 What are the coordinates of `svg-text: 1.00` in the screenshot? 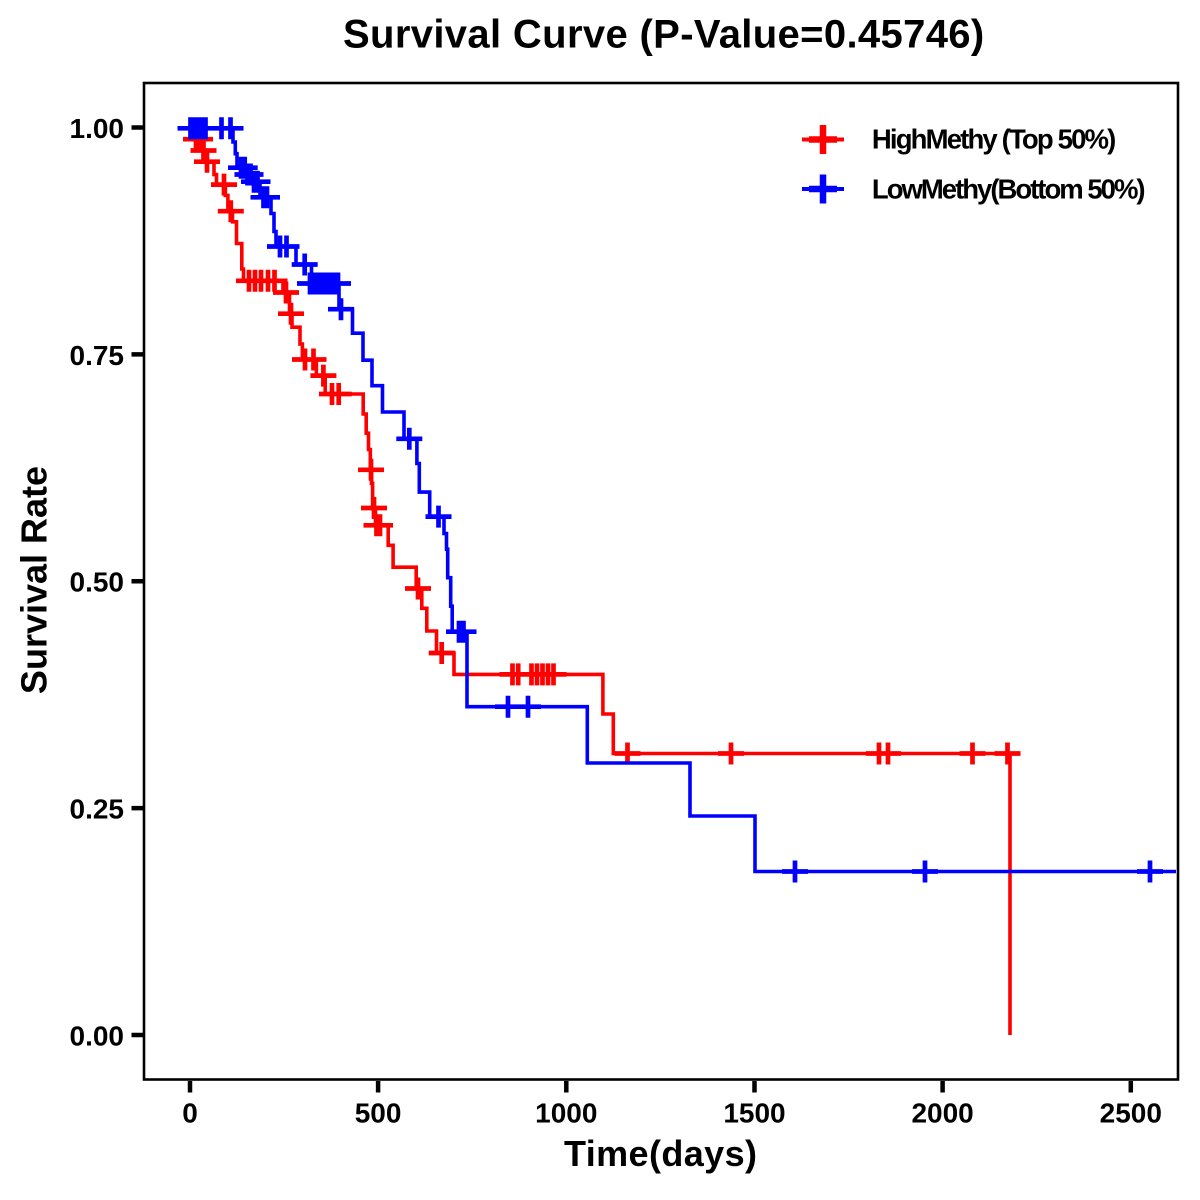 It's located at (97, 128).